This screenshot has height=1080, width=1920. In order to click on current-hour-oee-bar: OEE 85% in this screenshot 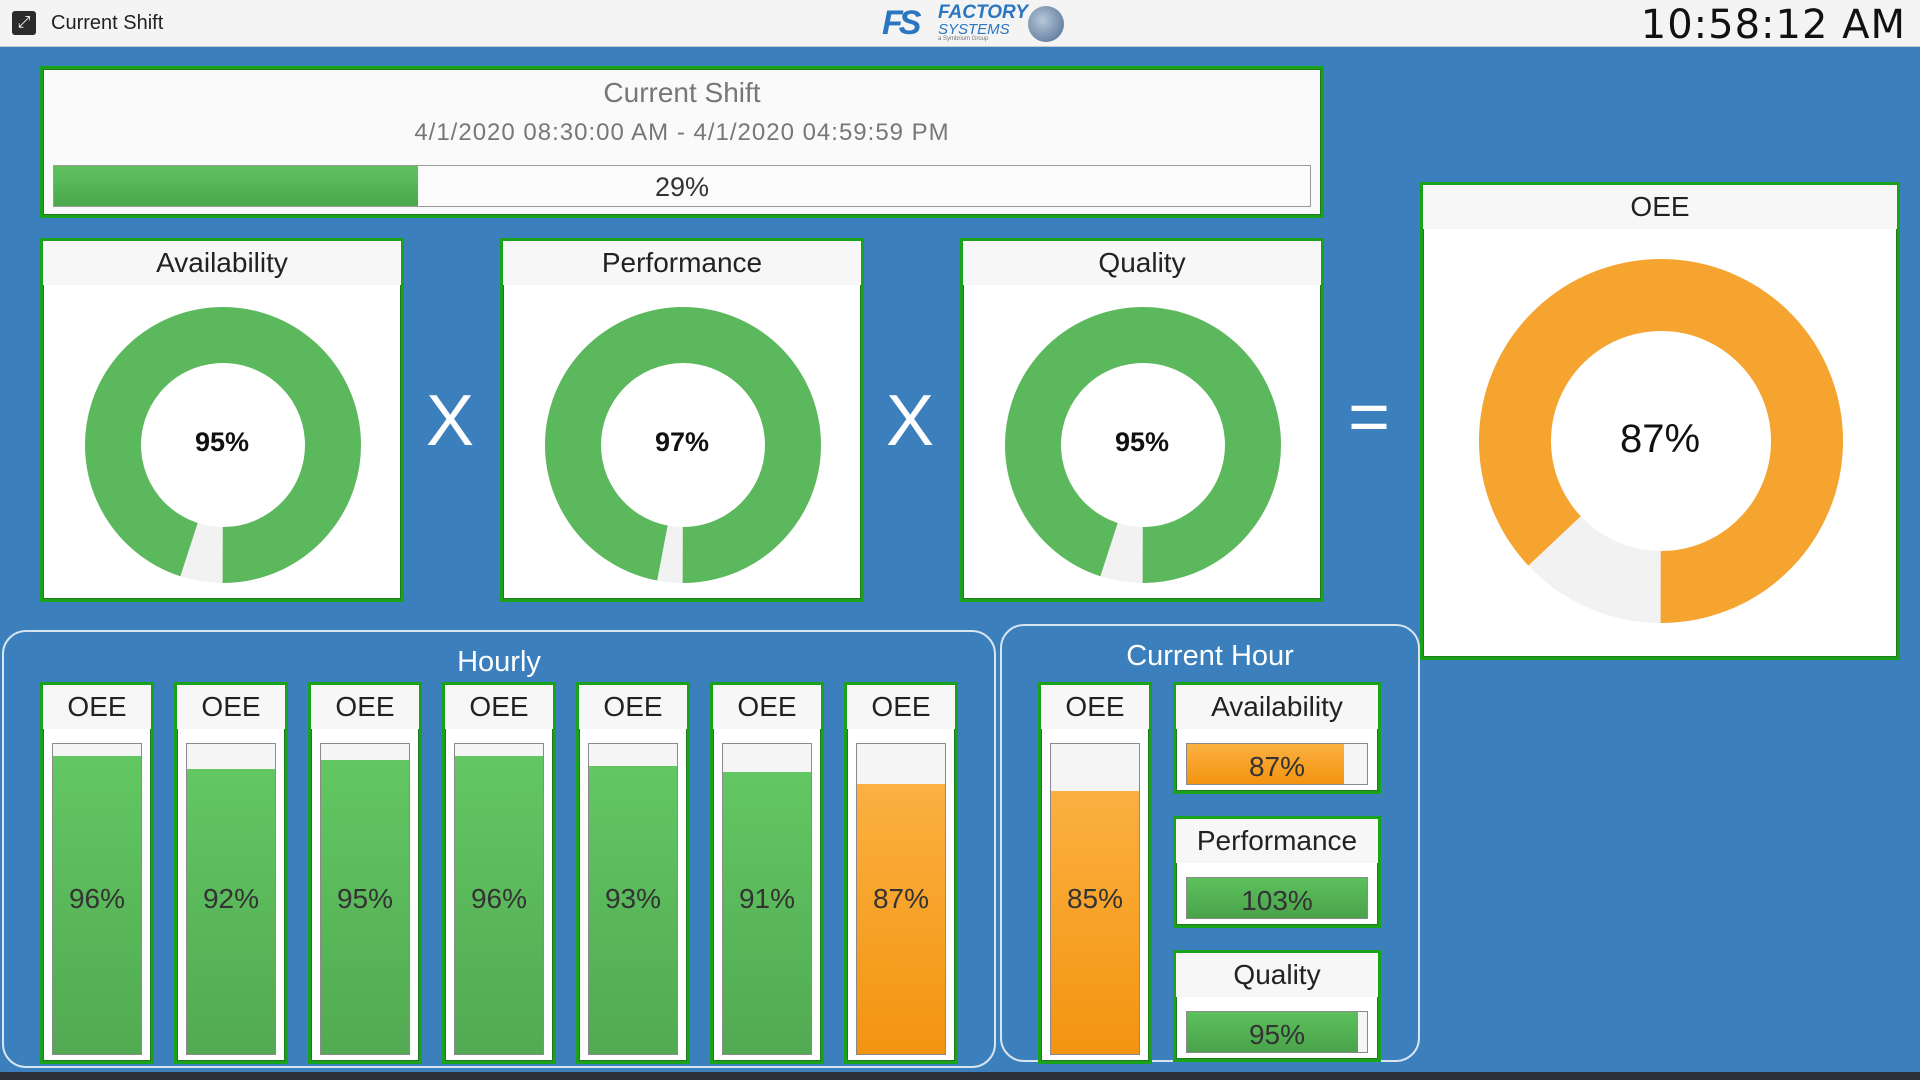, I will do `click(1095, 873)`.